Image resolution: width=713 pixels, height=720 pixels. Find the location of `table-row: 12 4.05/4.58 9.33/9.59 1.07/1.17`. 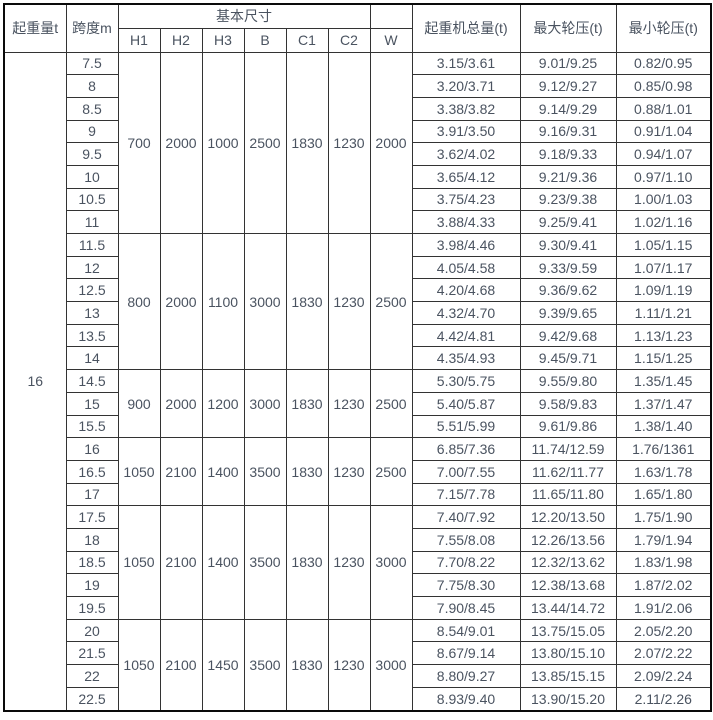

table-row: 12 4.05/4.58 9.33/9.59 1.07/1.17 is located at coordinates (358, 267).